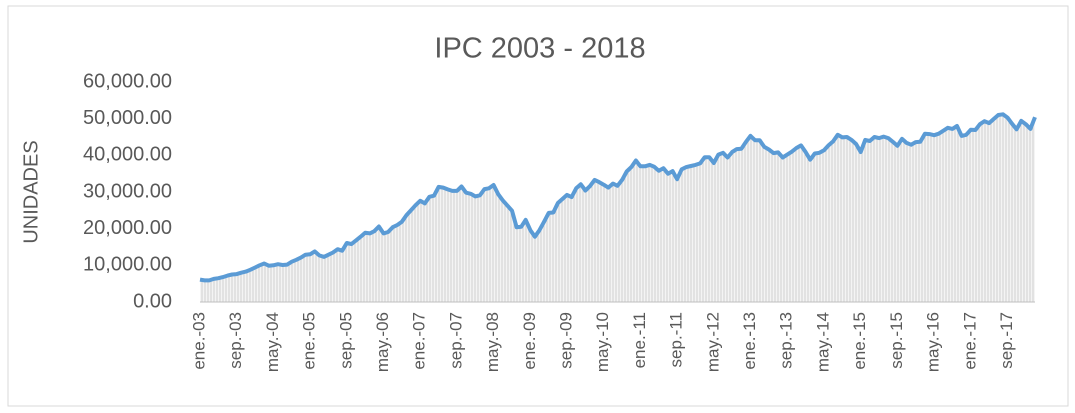 The image size is (1075, 413). What do you see at coordinates (272, 342) in the screenshot?
I see `x-tick-label: may.-04` at bounding box center [272, 342].